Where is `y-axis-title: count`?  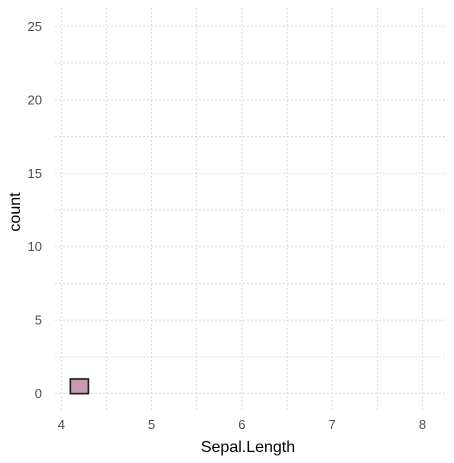 y-axis-title: count is located at coordinates (15, 212).